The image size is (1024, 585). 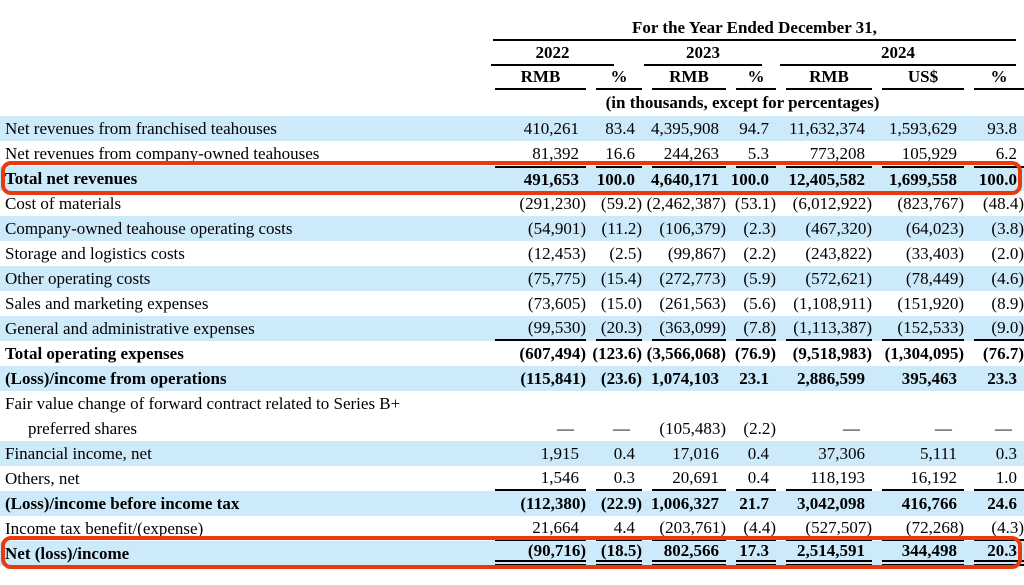 I want to click on cell-value: (12,453), so click(x=556, y=253).